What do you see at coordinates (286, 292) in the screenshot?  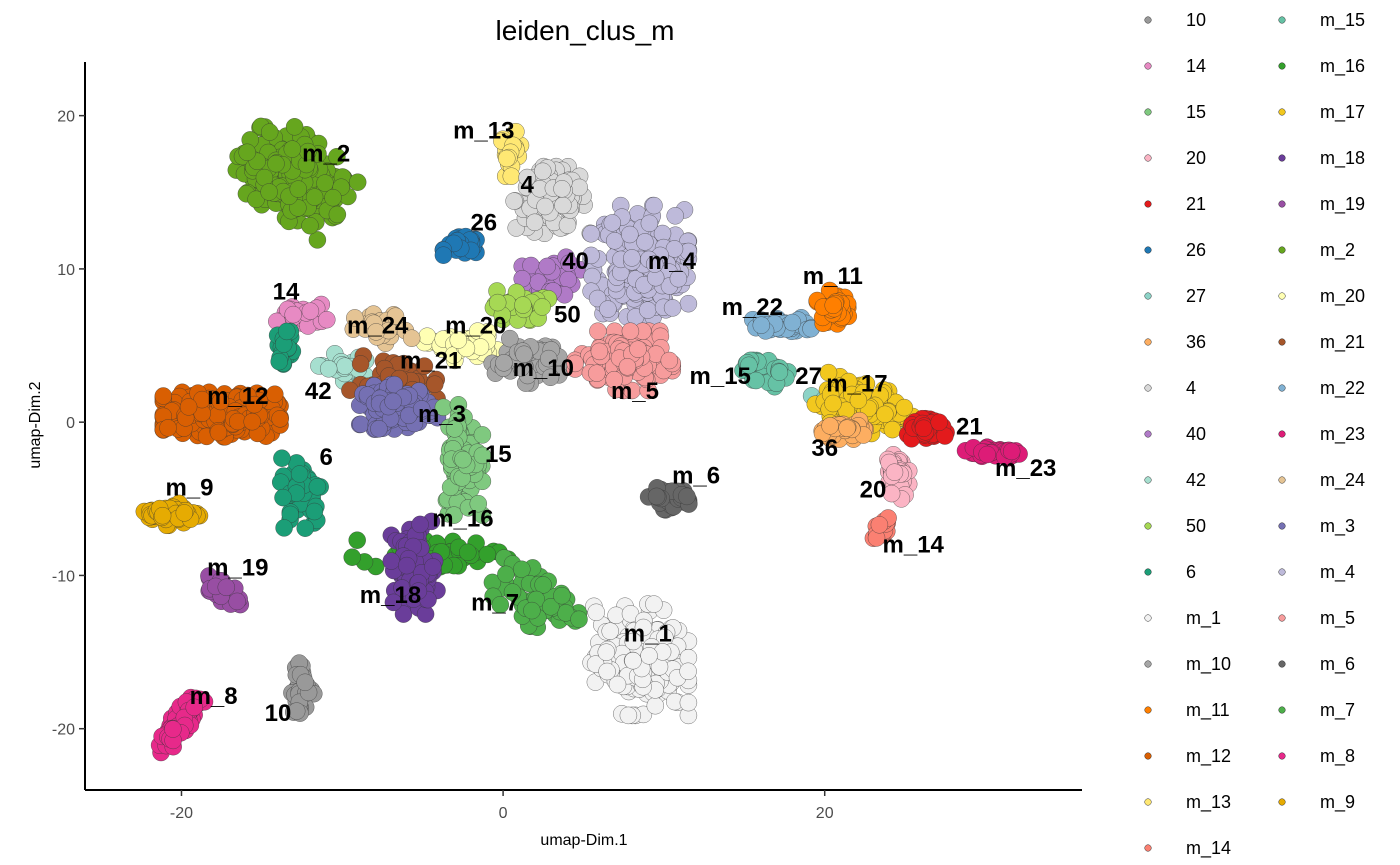 I see `cluster-label: 14` at bounding box center [286, 292].